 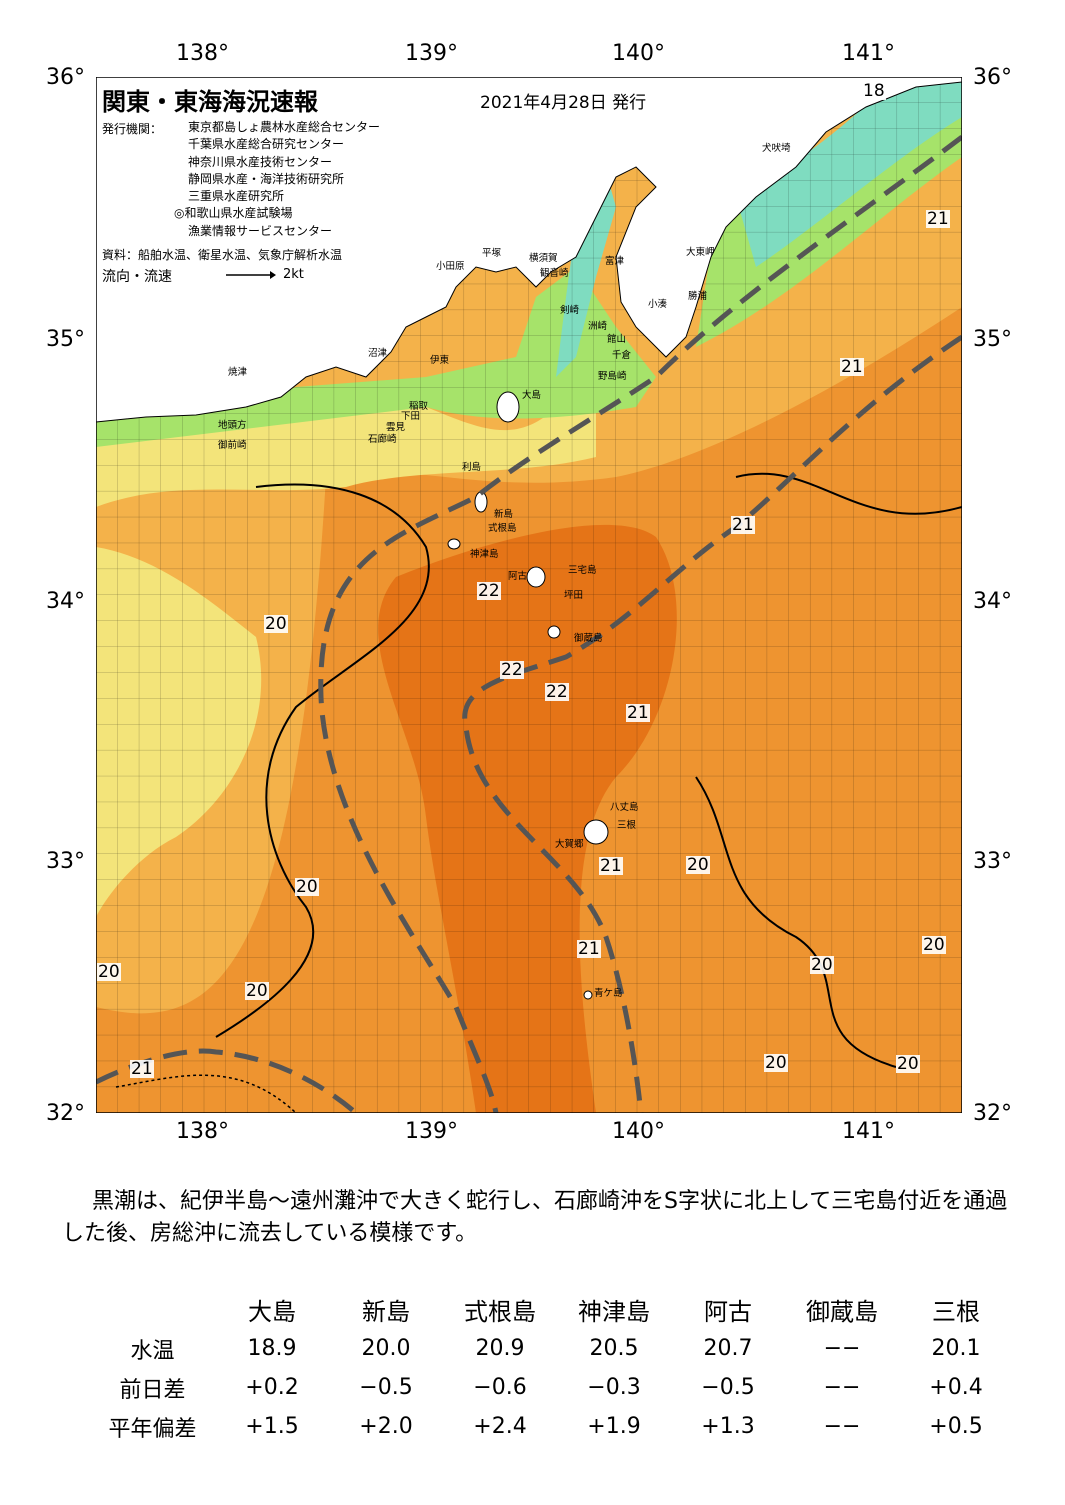 What do you see at coordinates (614, 1312) in the screenshot?
I see `station-header: 神津島` at bounding box center [614, 1312].